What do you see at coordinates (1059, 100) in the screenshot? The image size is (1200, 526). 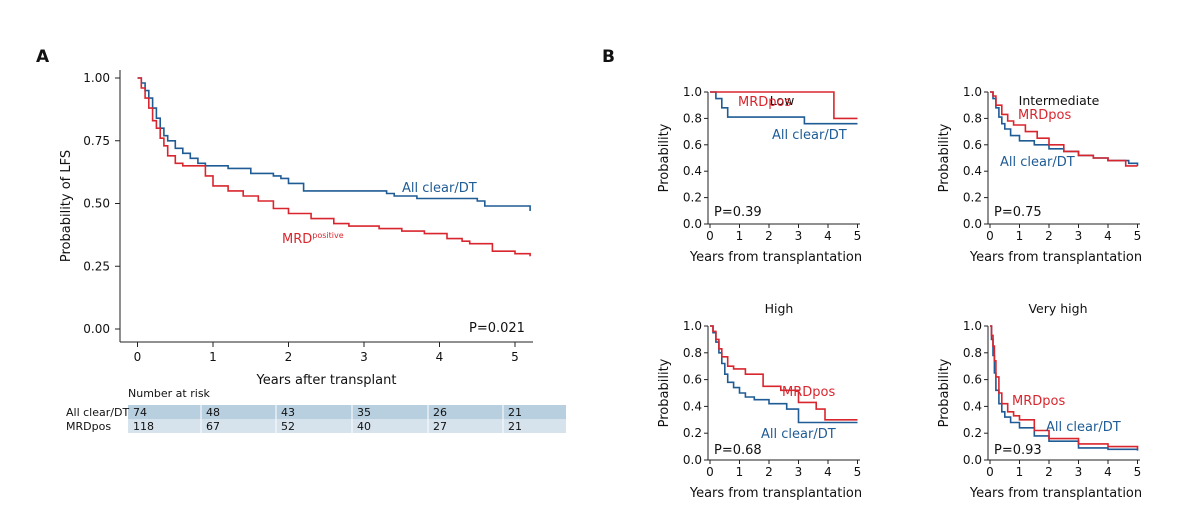 I see `subtitle-intermediate: Intermediate` at bounding box center [1059, 100].